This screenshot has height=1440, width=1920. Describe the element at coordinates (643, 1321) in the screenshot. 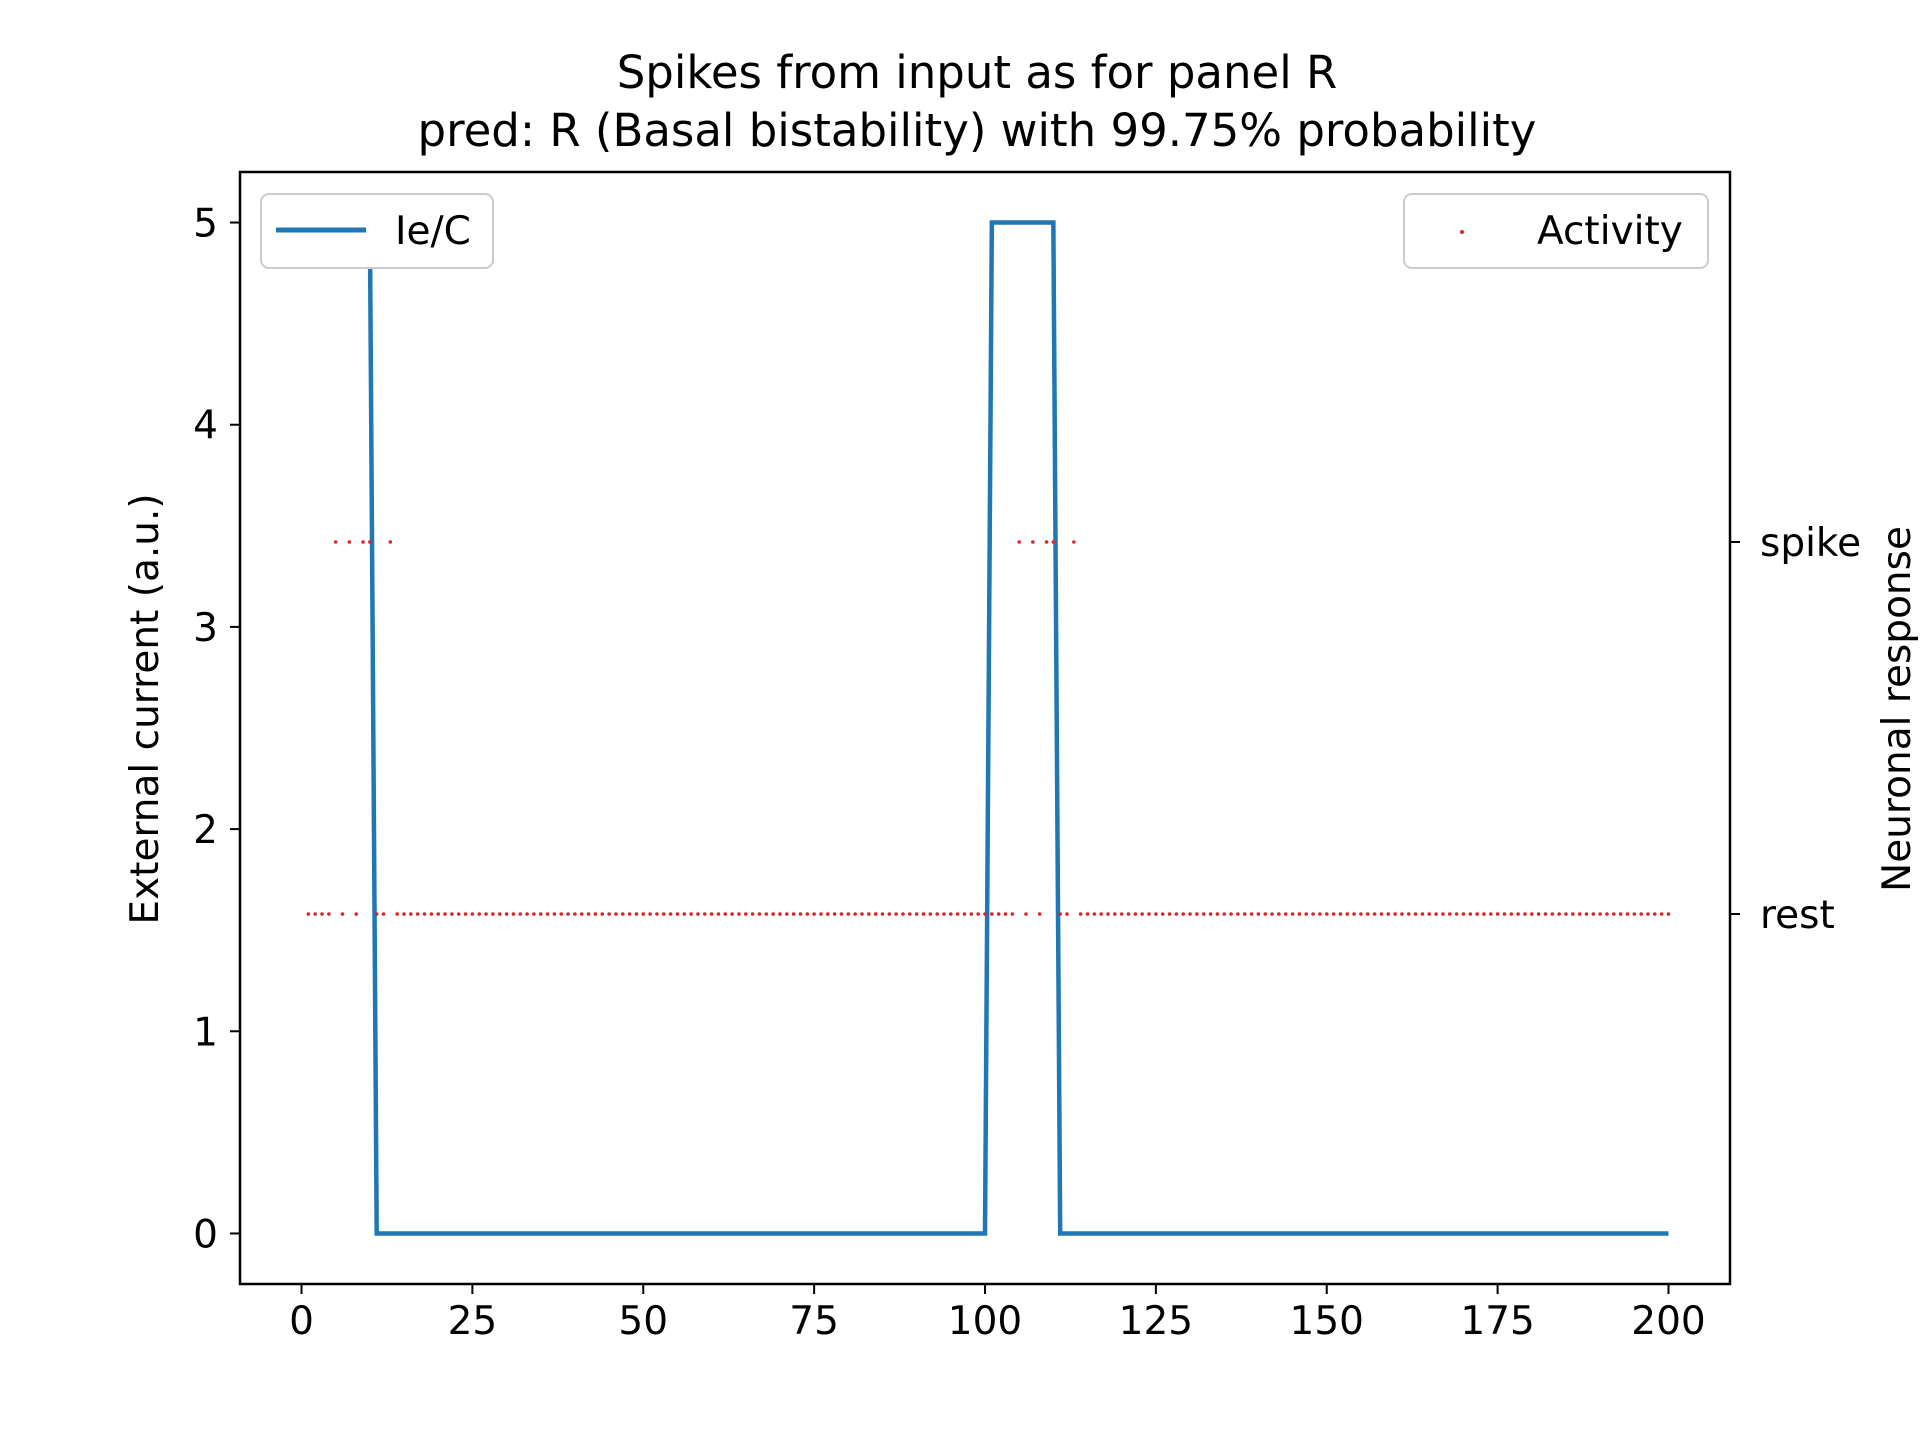

I see `x-tick-label: 50` at that location.